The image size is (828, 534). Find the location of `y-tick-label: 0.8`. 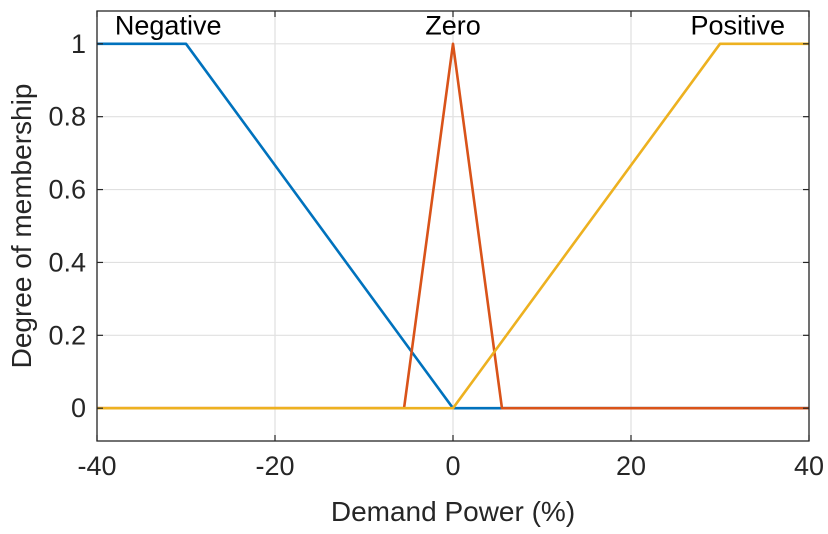

y-tick-label: 0.8 is located at coordinates (67, 117).